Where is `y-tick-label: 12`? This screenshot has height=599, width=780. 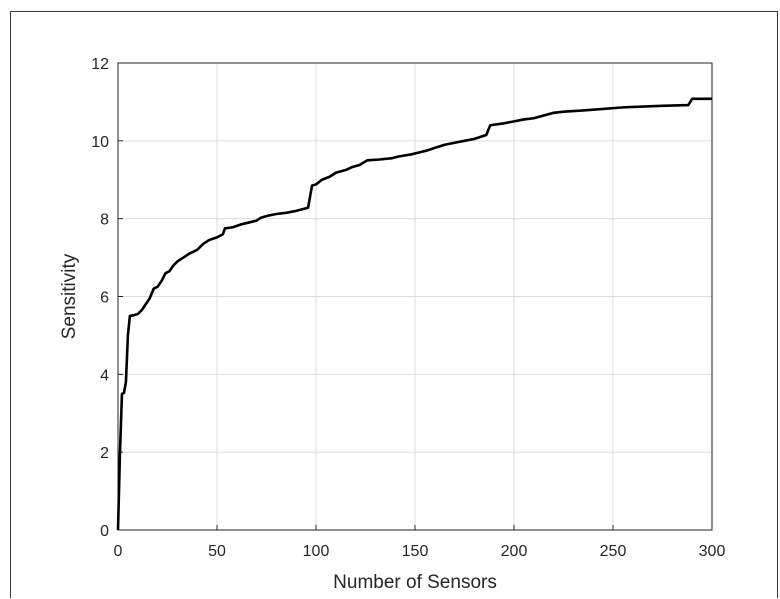
y-tick-label: 12 is located at coordinates (100, 64).